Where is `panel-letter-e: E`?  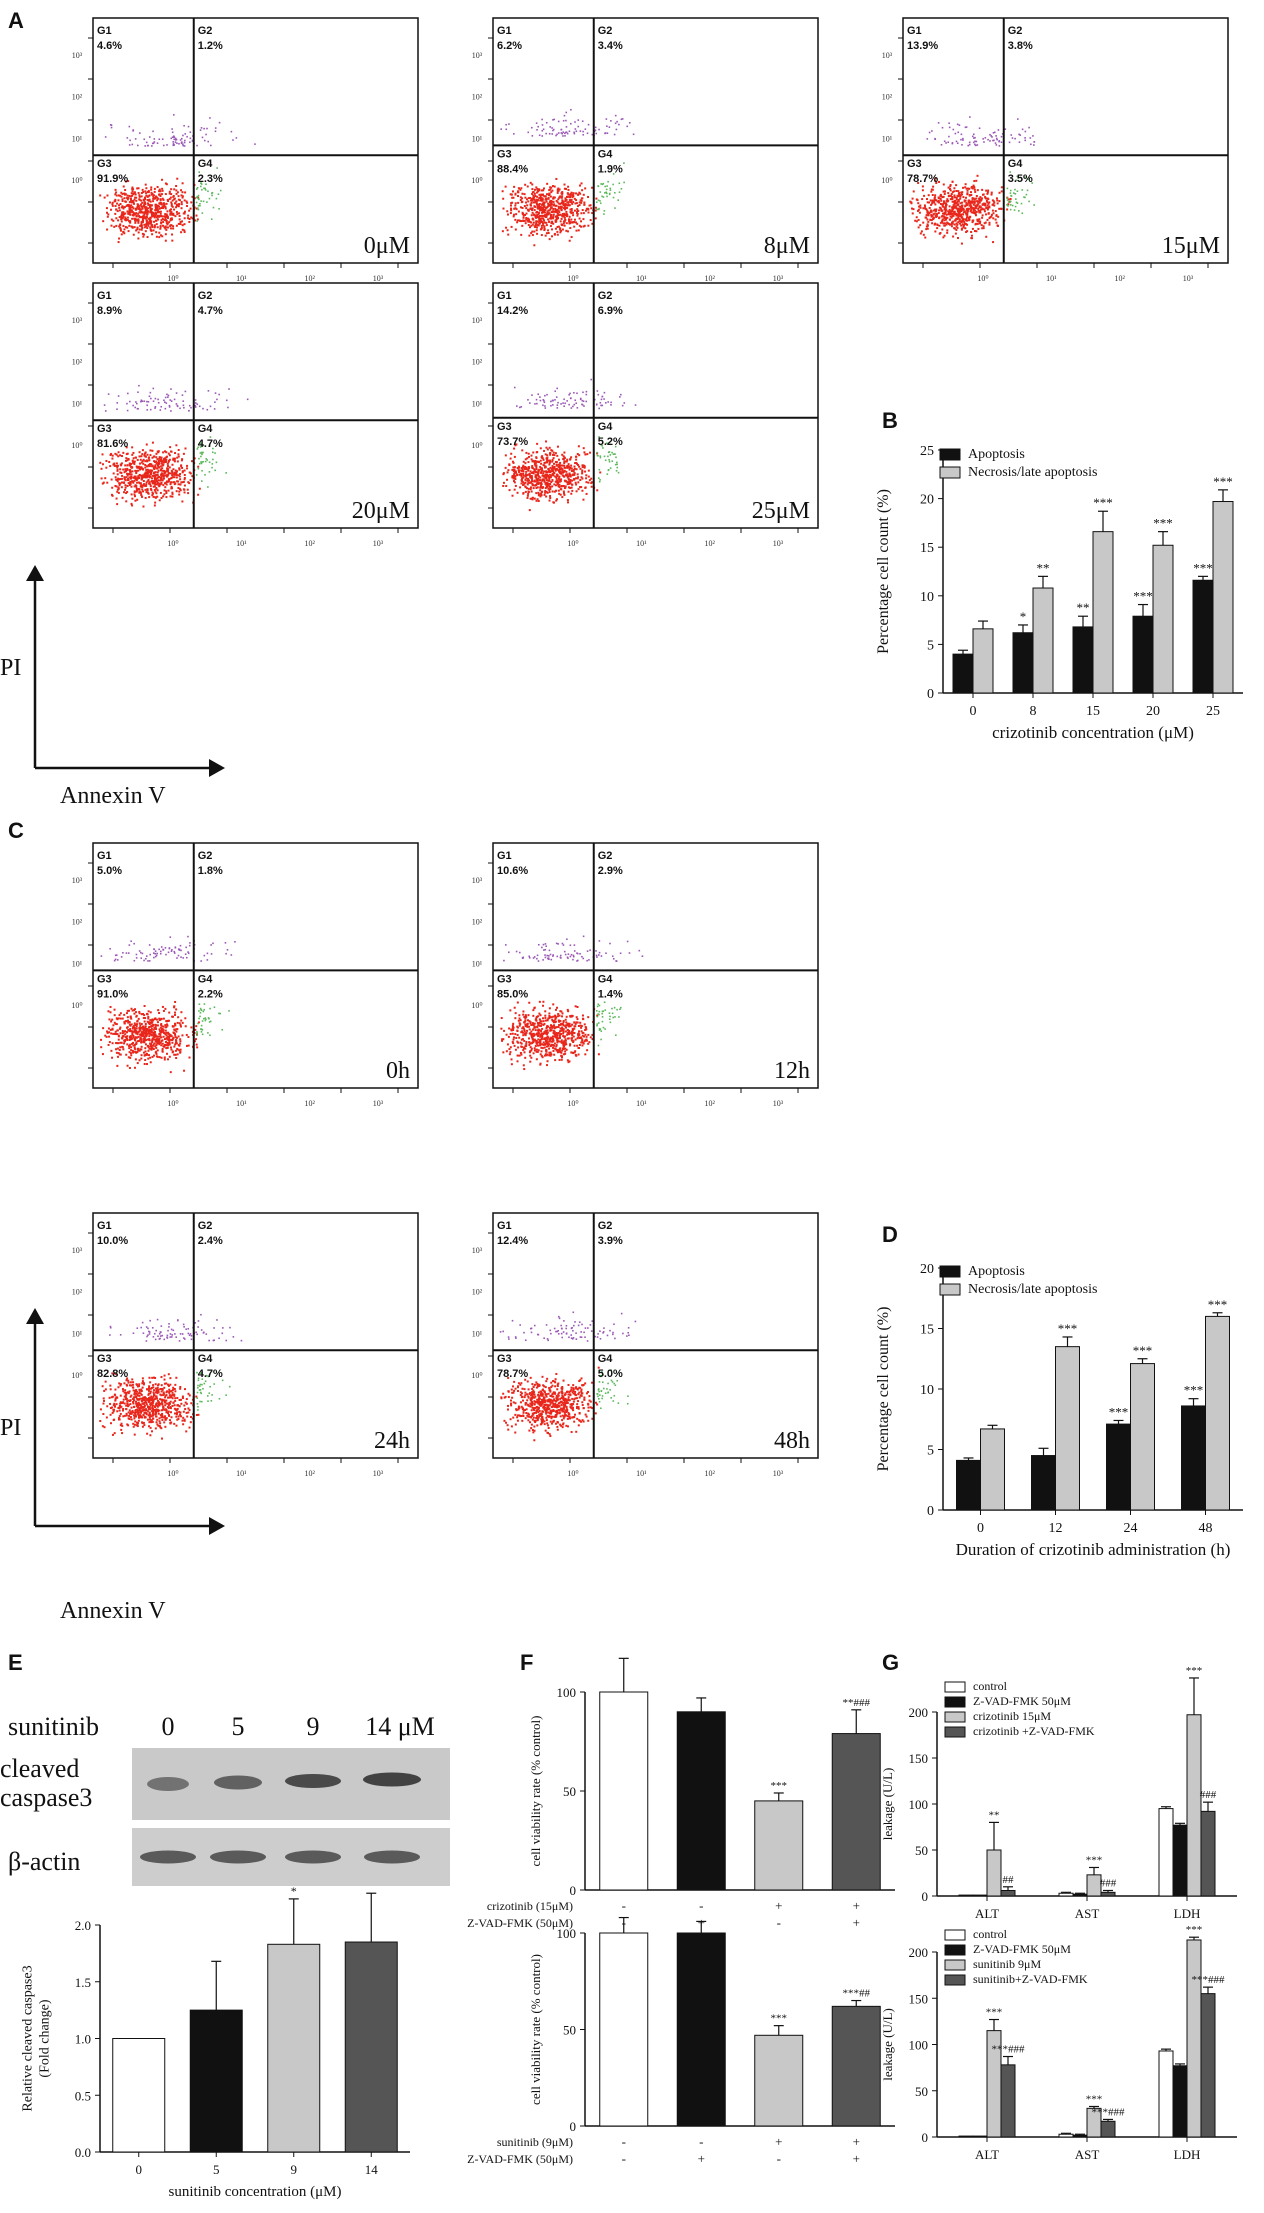 panel-letter-e: E is located at coordinates (15, 1662).